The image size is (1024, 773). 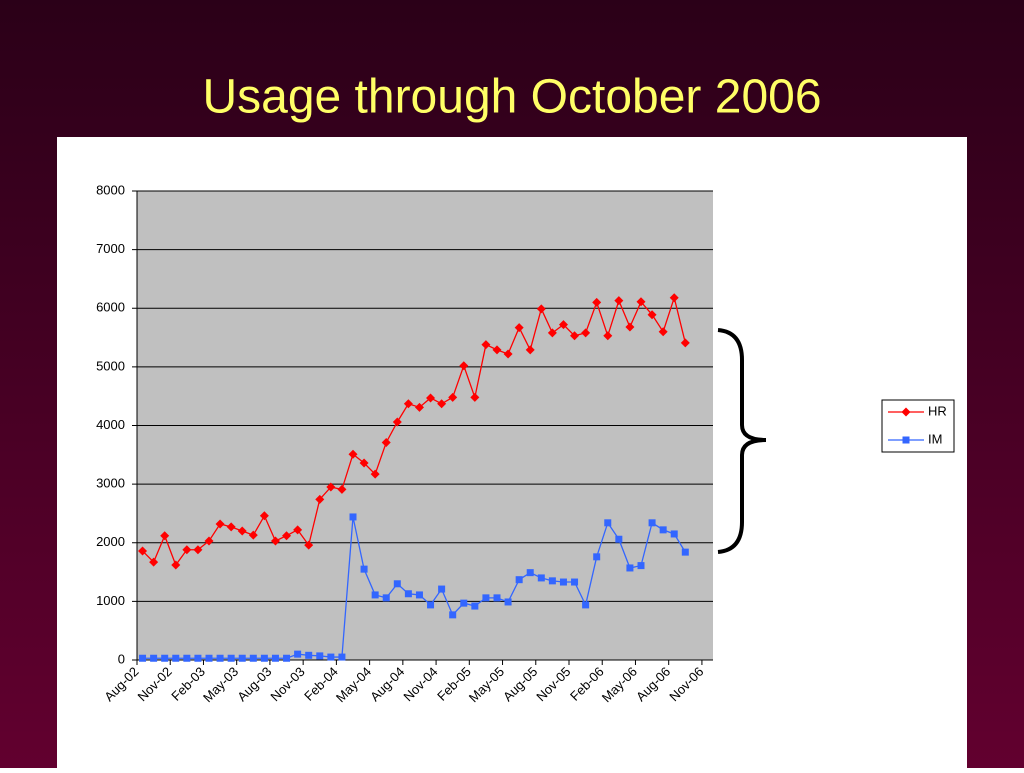 I want to click on y-tick-label: 1000, so click(x=110, y=600).